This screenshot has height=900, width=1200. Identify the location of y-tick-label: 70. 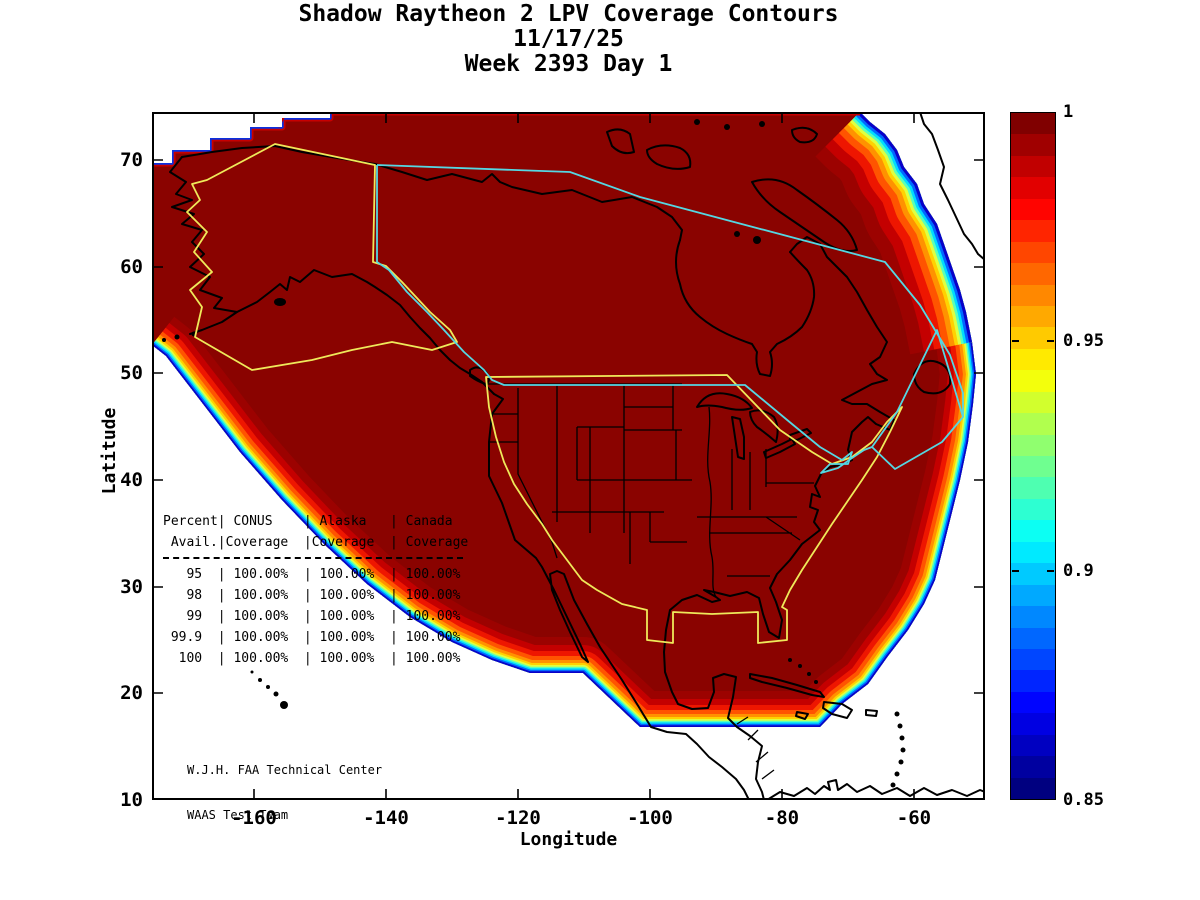
(131, 160).